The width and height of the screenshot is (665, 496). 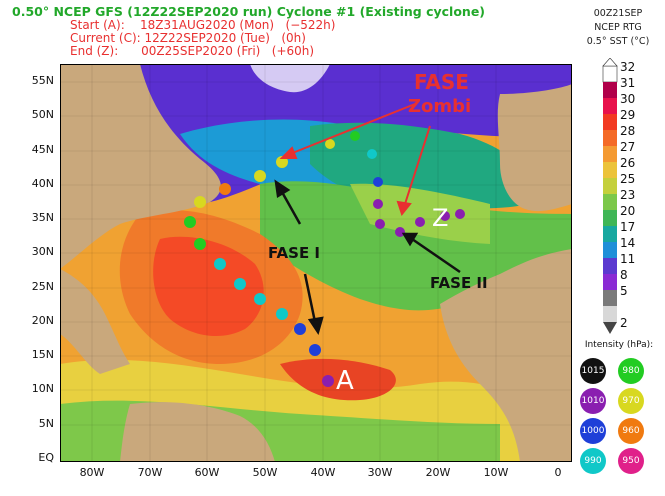 What do you see at coordinates (628, 195) in the screenshot?
I see `cb-label-23: 23` at bounding box center [628, 195].